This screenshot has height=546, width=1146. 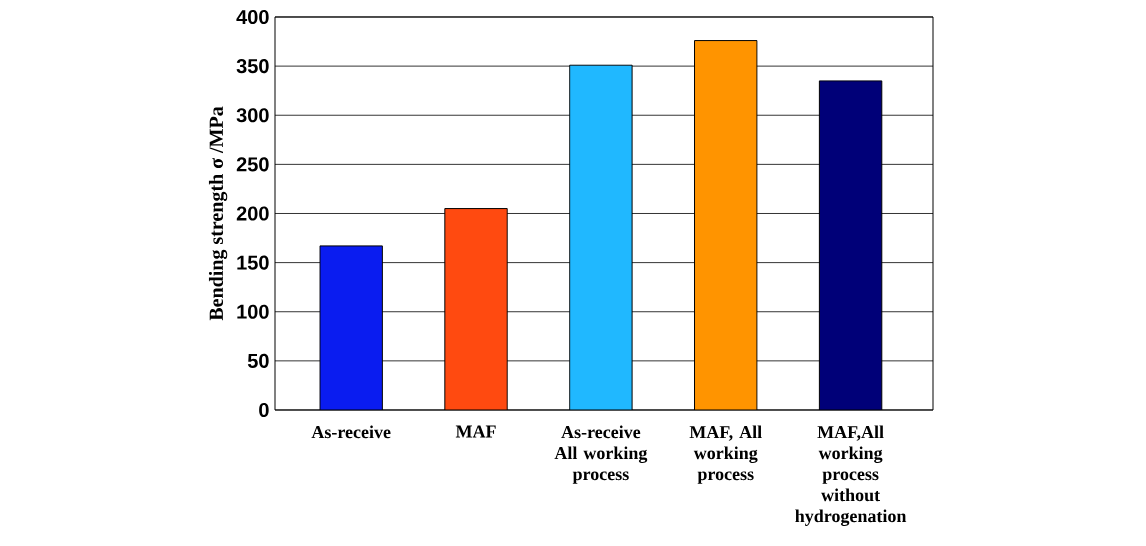 I want to click on y-axis-title: Bending strength σ /MPa, so click(x=218, y=213).